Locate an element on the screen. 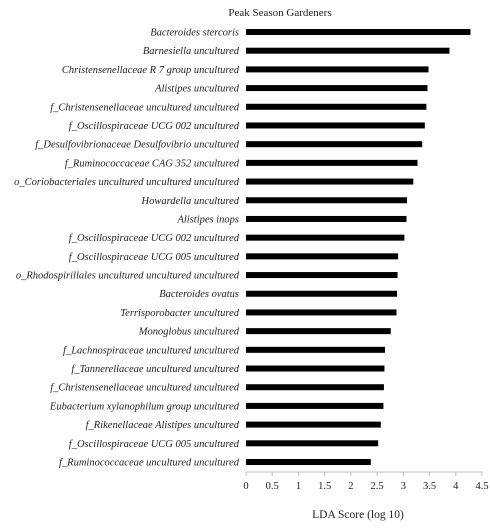  category-label: Alistipes inops is located at coordinates (207, 219).